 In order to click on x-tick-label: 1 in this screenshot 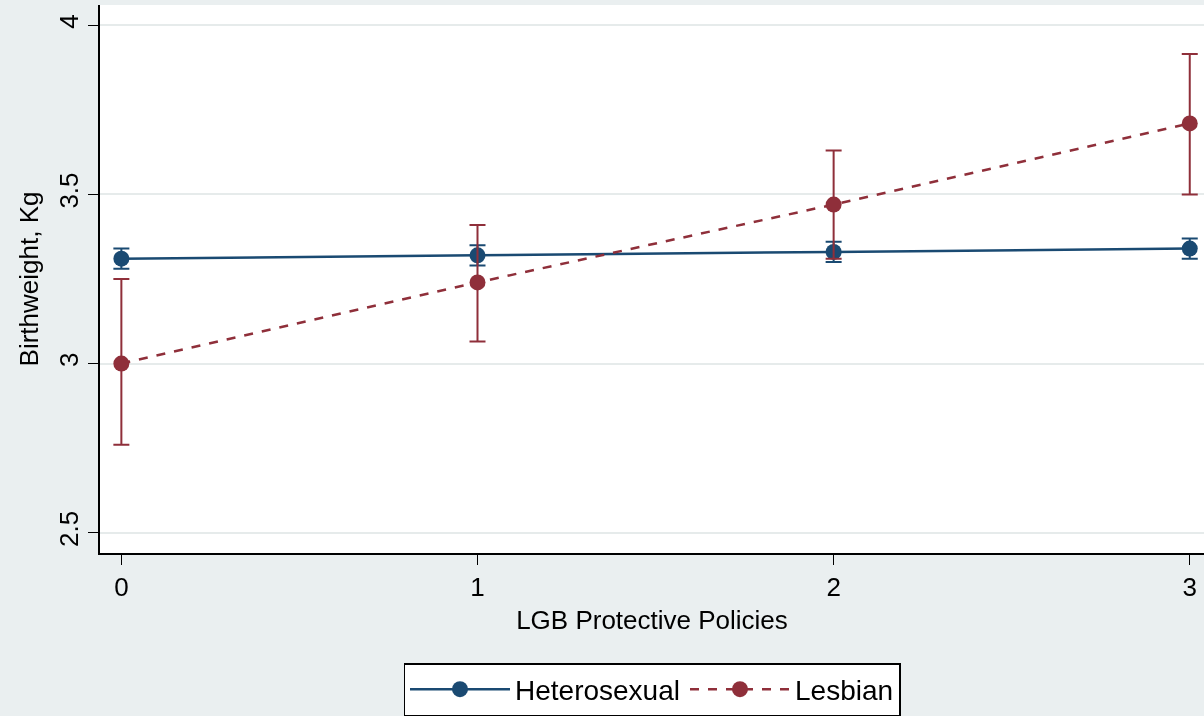, I will do `click(477, 586)`.